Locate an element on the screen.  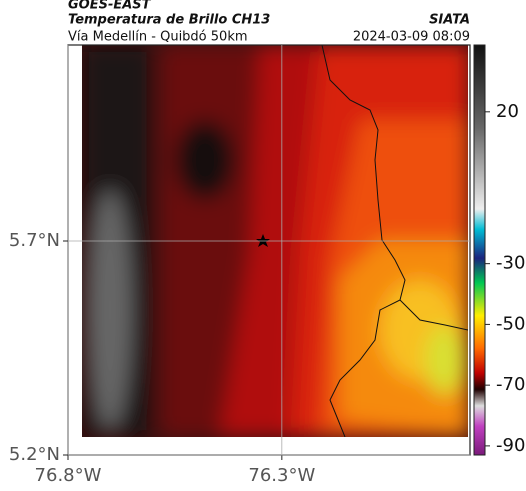
datetime: 2024-03-09 08:09 is located at coordinates (411, 37).